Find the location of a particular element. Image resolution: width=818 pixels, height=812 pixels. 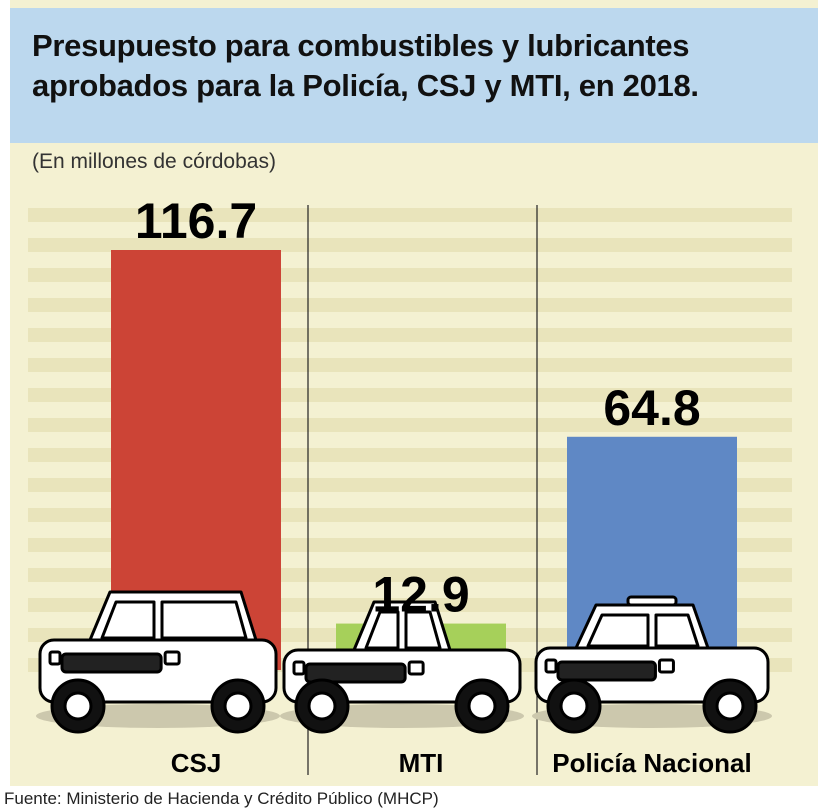

light-bar is located at coordinates (652, 601).